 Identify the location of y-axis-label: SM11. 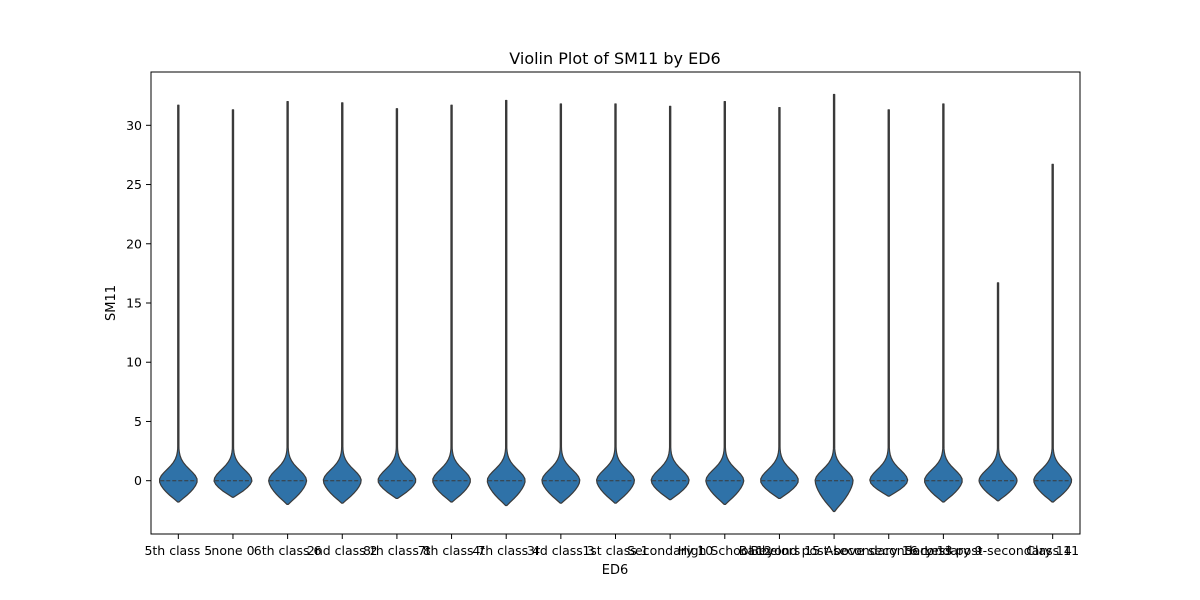
(111, 303).